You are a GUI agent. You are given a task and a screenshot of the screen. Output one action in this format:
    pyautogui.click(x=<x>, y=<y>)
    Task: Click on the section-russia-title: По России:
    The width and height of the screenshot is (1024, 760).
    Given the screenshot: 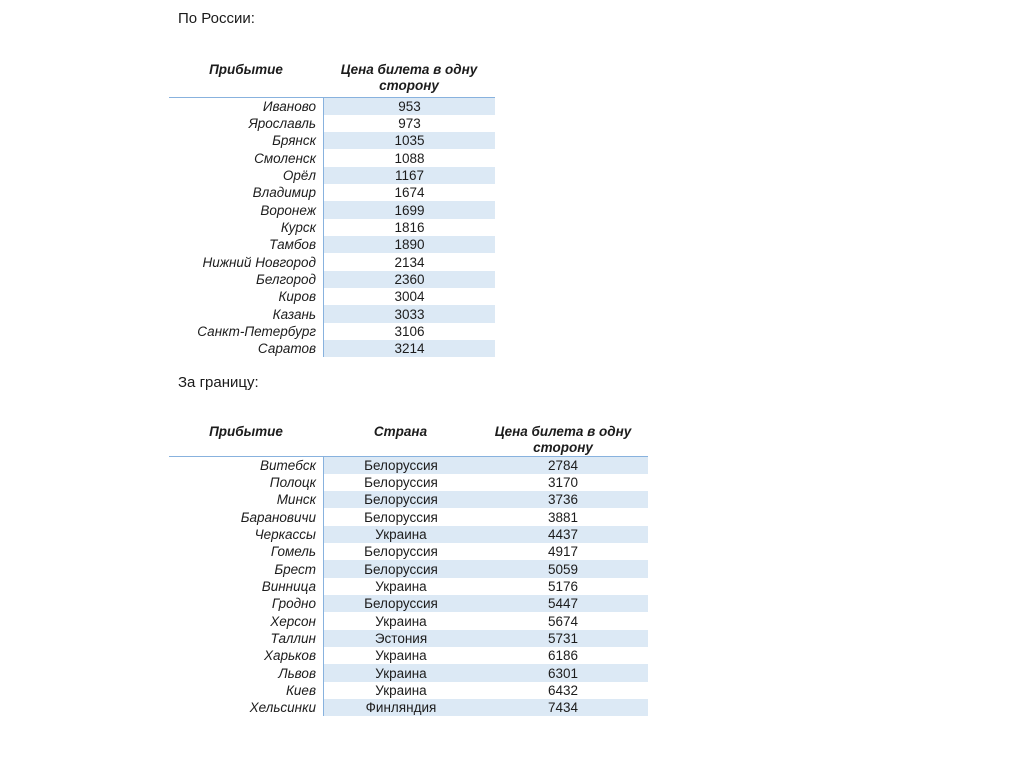 What is the action you would take?
    pyautogui.click(x=216, y=18)
    